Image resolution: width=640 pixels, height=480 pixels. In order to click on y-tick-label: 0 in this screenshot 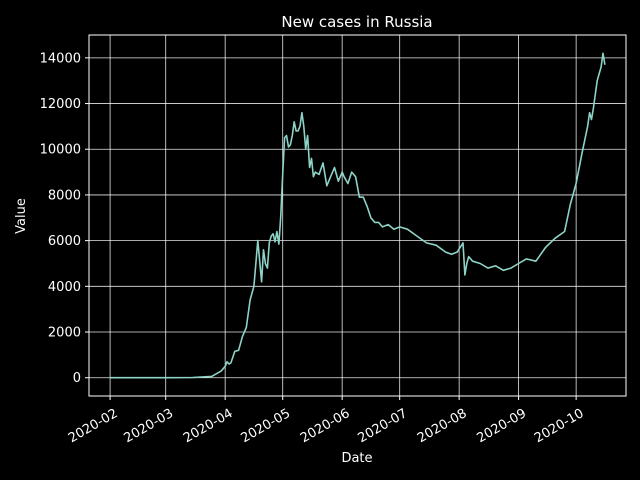, I will do `click(77, 378)`.